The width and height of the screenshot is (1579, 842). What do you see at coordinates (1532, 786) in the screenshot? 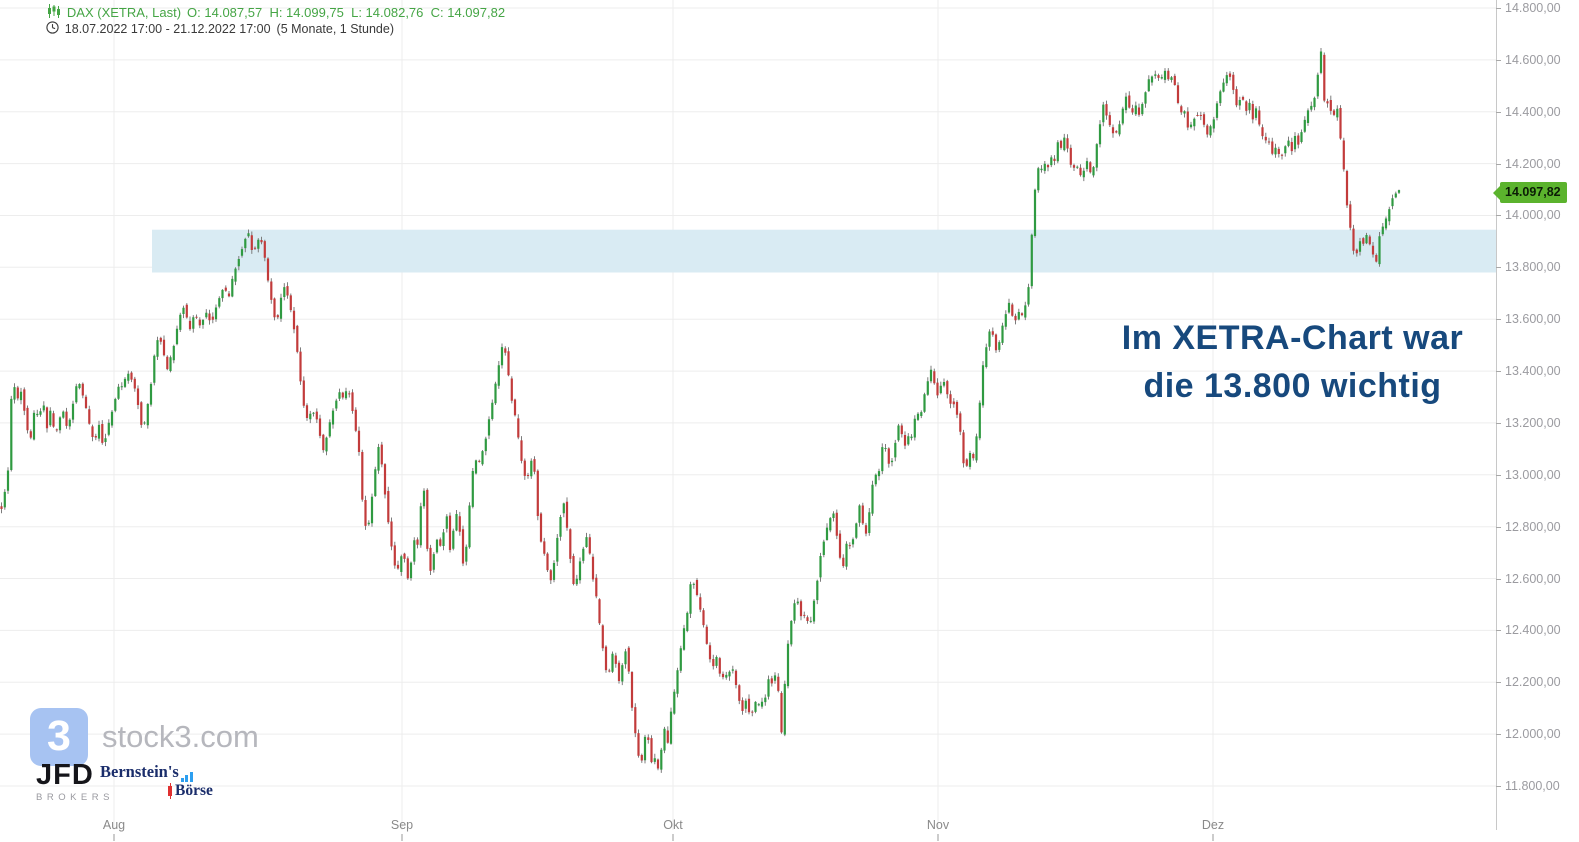
I see `price-axis-label: 11.800,00` at bounding box center [1532, 786].